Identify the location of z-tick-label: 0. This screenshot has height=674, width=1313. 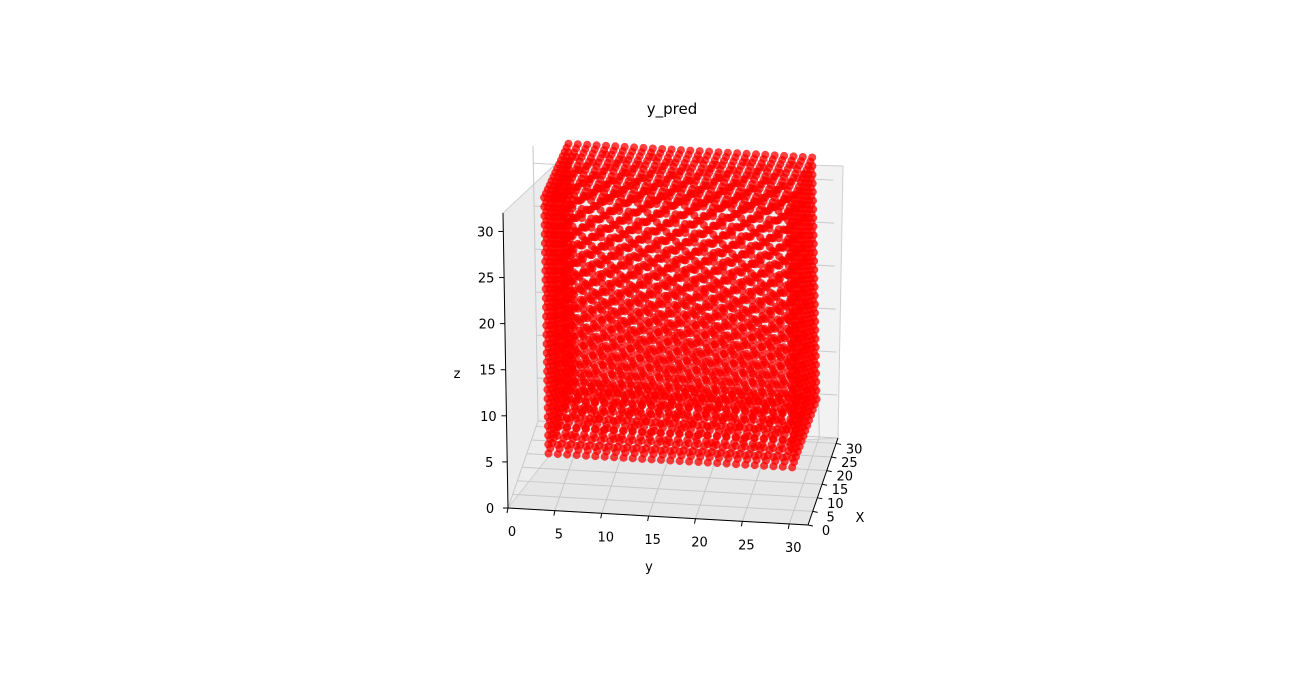
(490, 509).